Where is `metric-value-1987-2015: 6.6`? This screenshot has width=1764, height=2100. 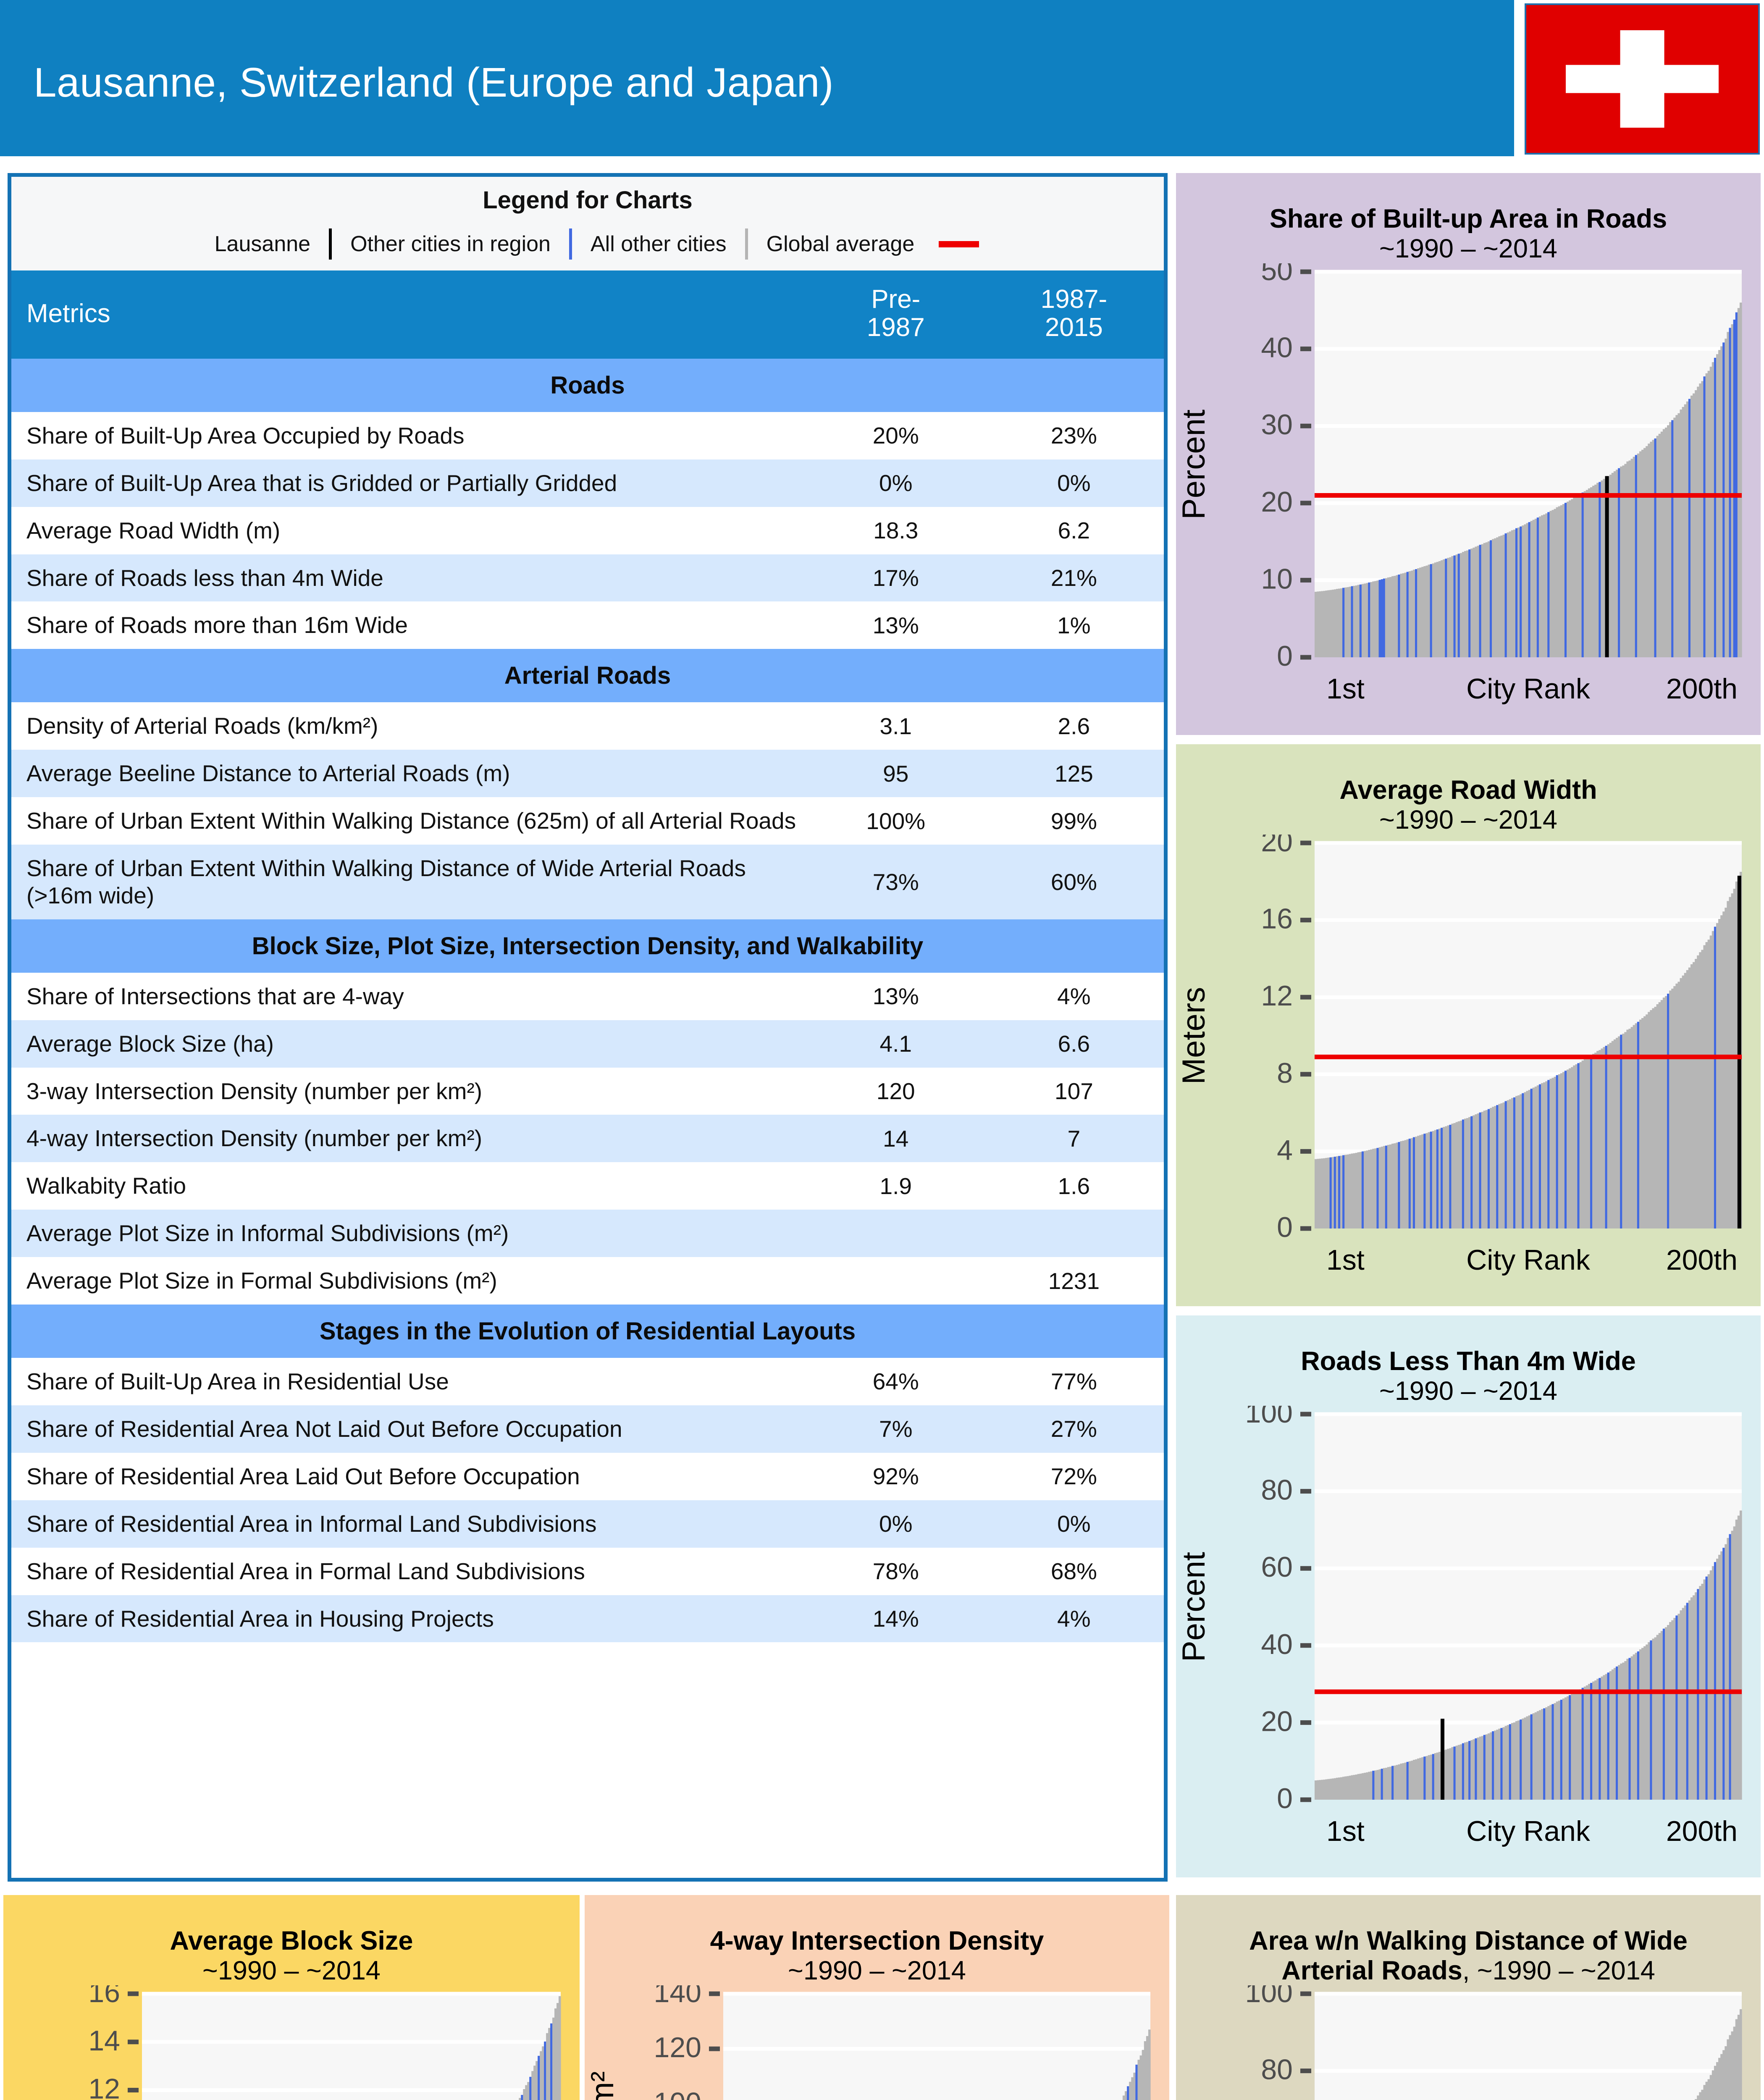 metric-value-1987-2015: 6.6 is located at coordinates (1074, 1044).